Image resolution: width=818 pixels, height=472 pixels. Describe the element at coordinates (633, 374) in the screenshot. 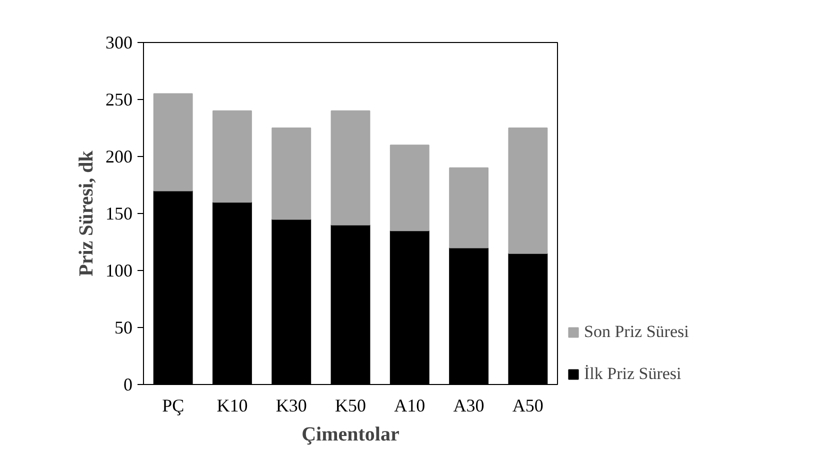

I see `legend-label: İlk Priz Süresi` at that location.